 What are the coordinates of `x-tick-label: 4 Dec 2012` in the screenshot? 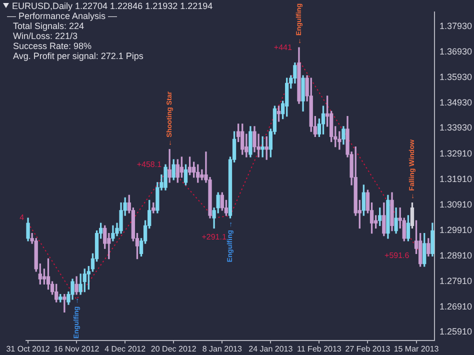 It's located at (125, 349).